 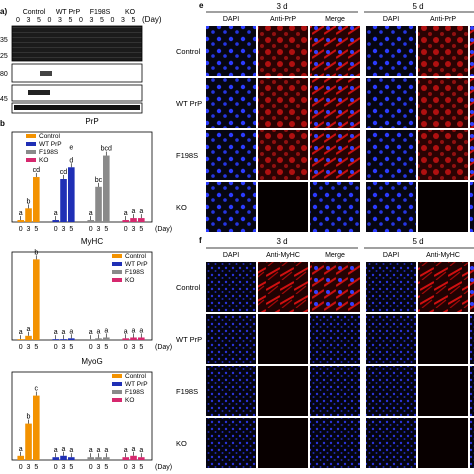 What do you see at coordinates (71, 160) in the screenshot?
I see `significance-letter: d` at bounding box center [71, 160].